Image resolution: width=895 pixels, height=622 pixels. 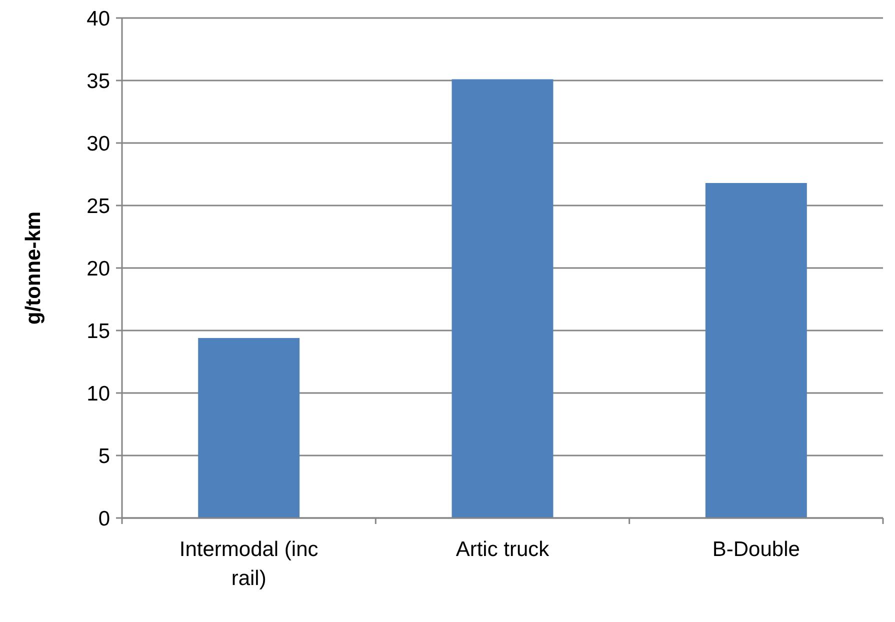 I want to click on y-tick-label: 30, so click(x=98, y=144).